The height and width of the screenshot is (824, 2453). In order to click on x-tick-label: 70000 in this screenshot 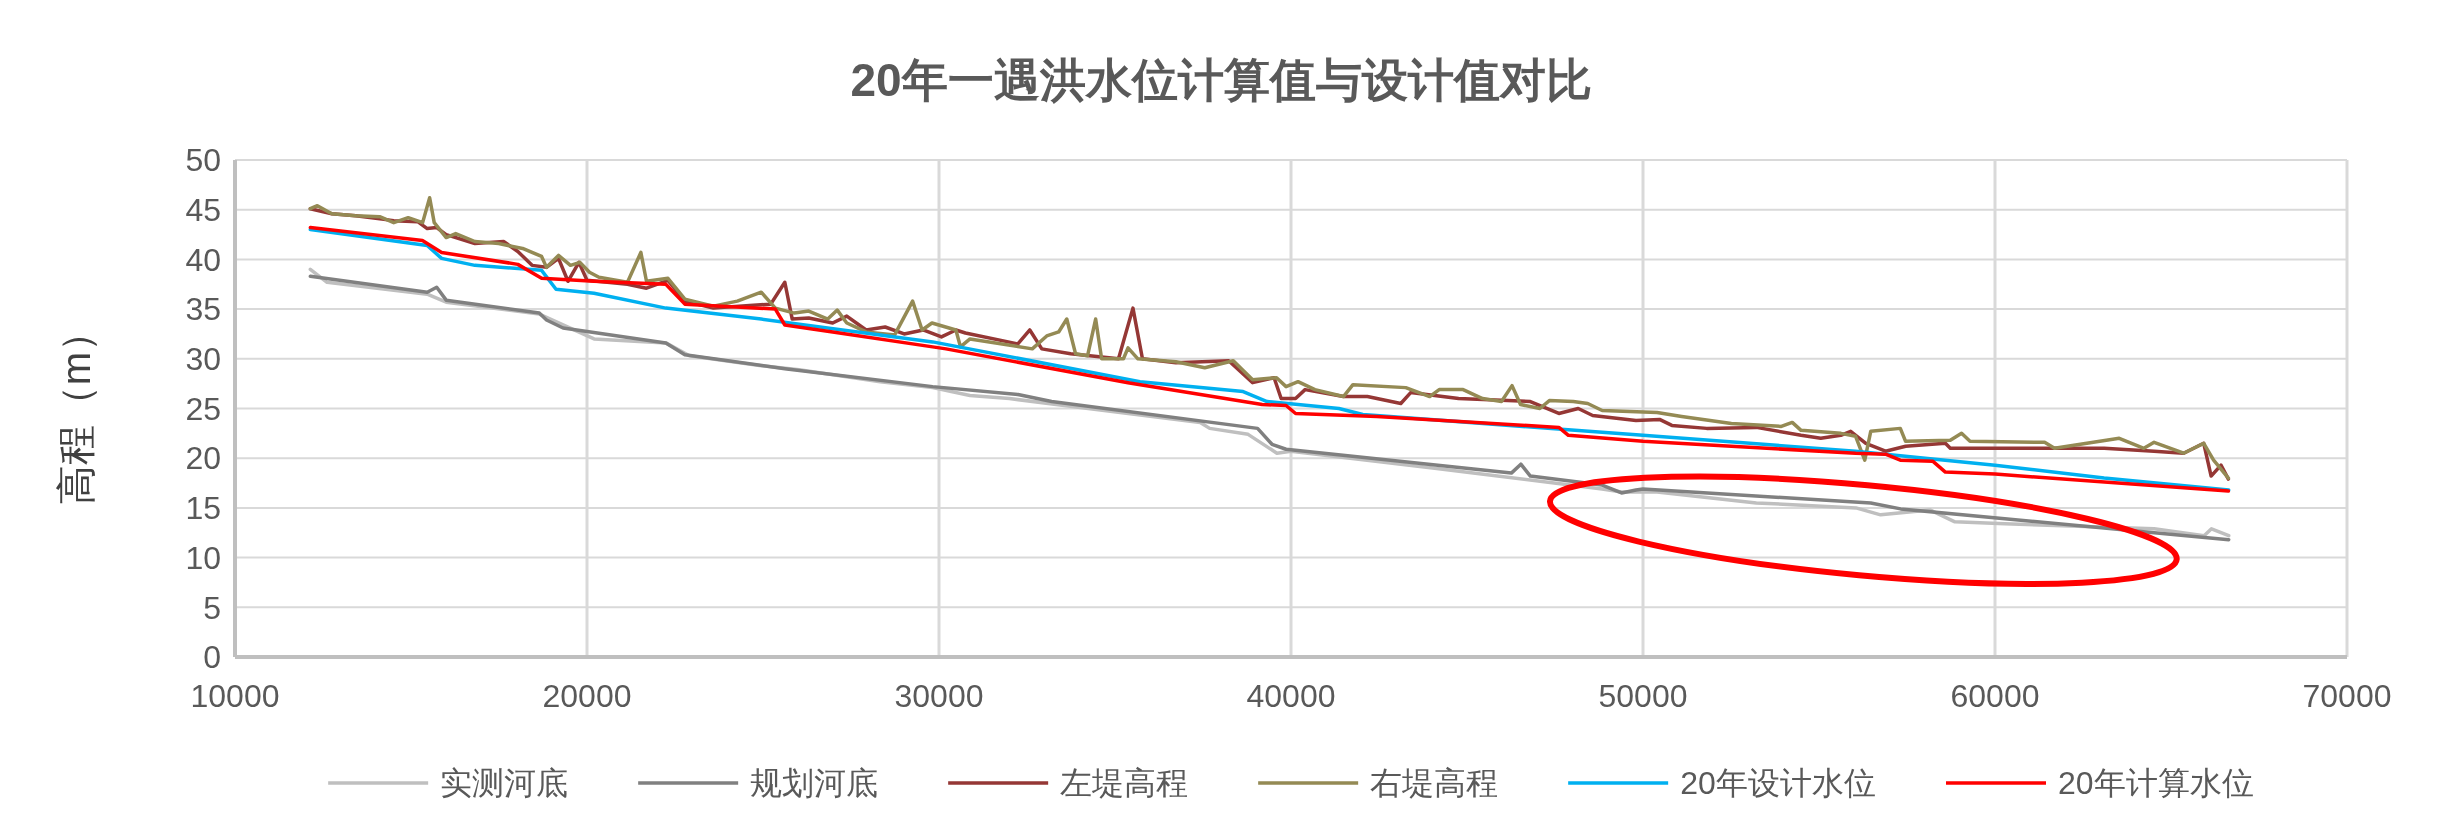, I will do `click(2347, 696)`.